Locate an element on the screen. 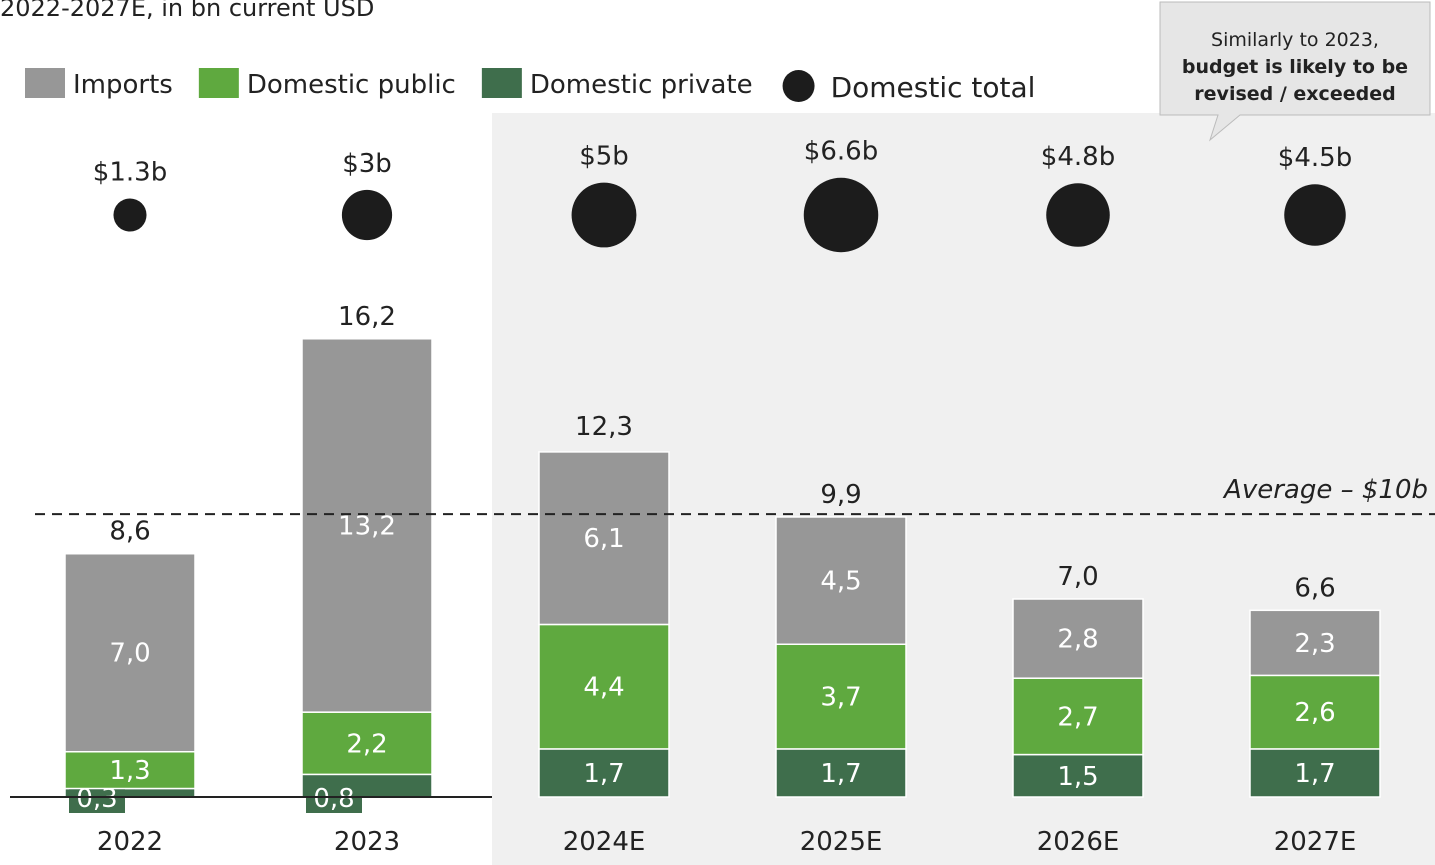 This screenshot has height=865, width=1435. segment-label: 4,5 is located at coordinates (840, 582).